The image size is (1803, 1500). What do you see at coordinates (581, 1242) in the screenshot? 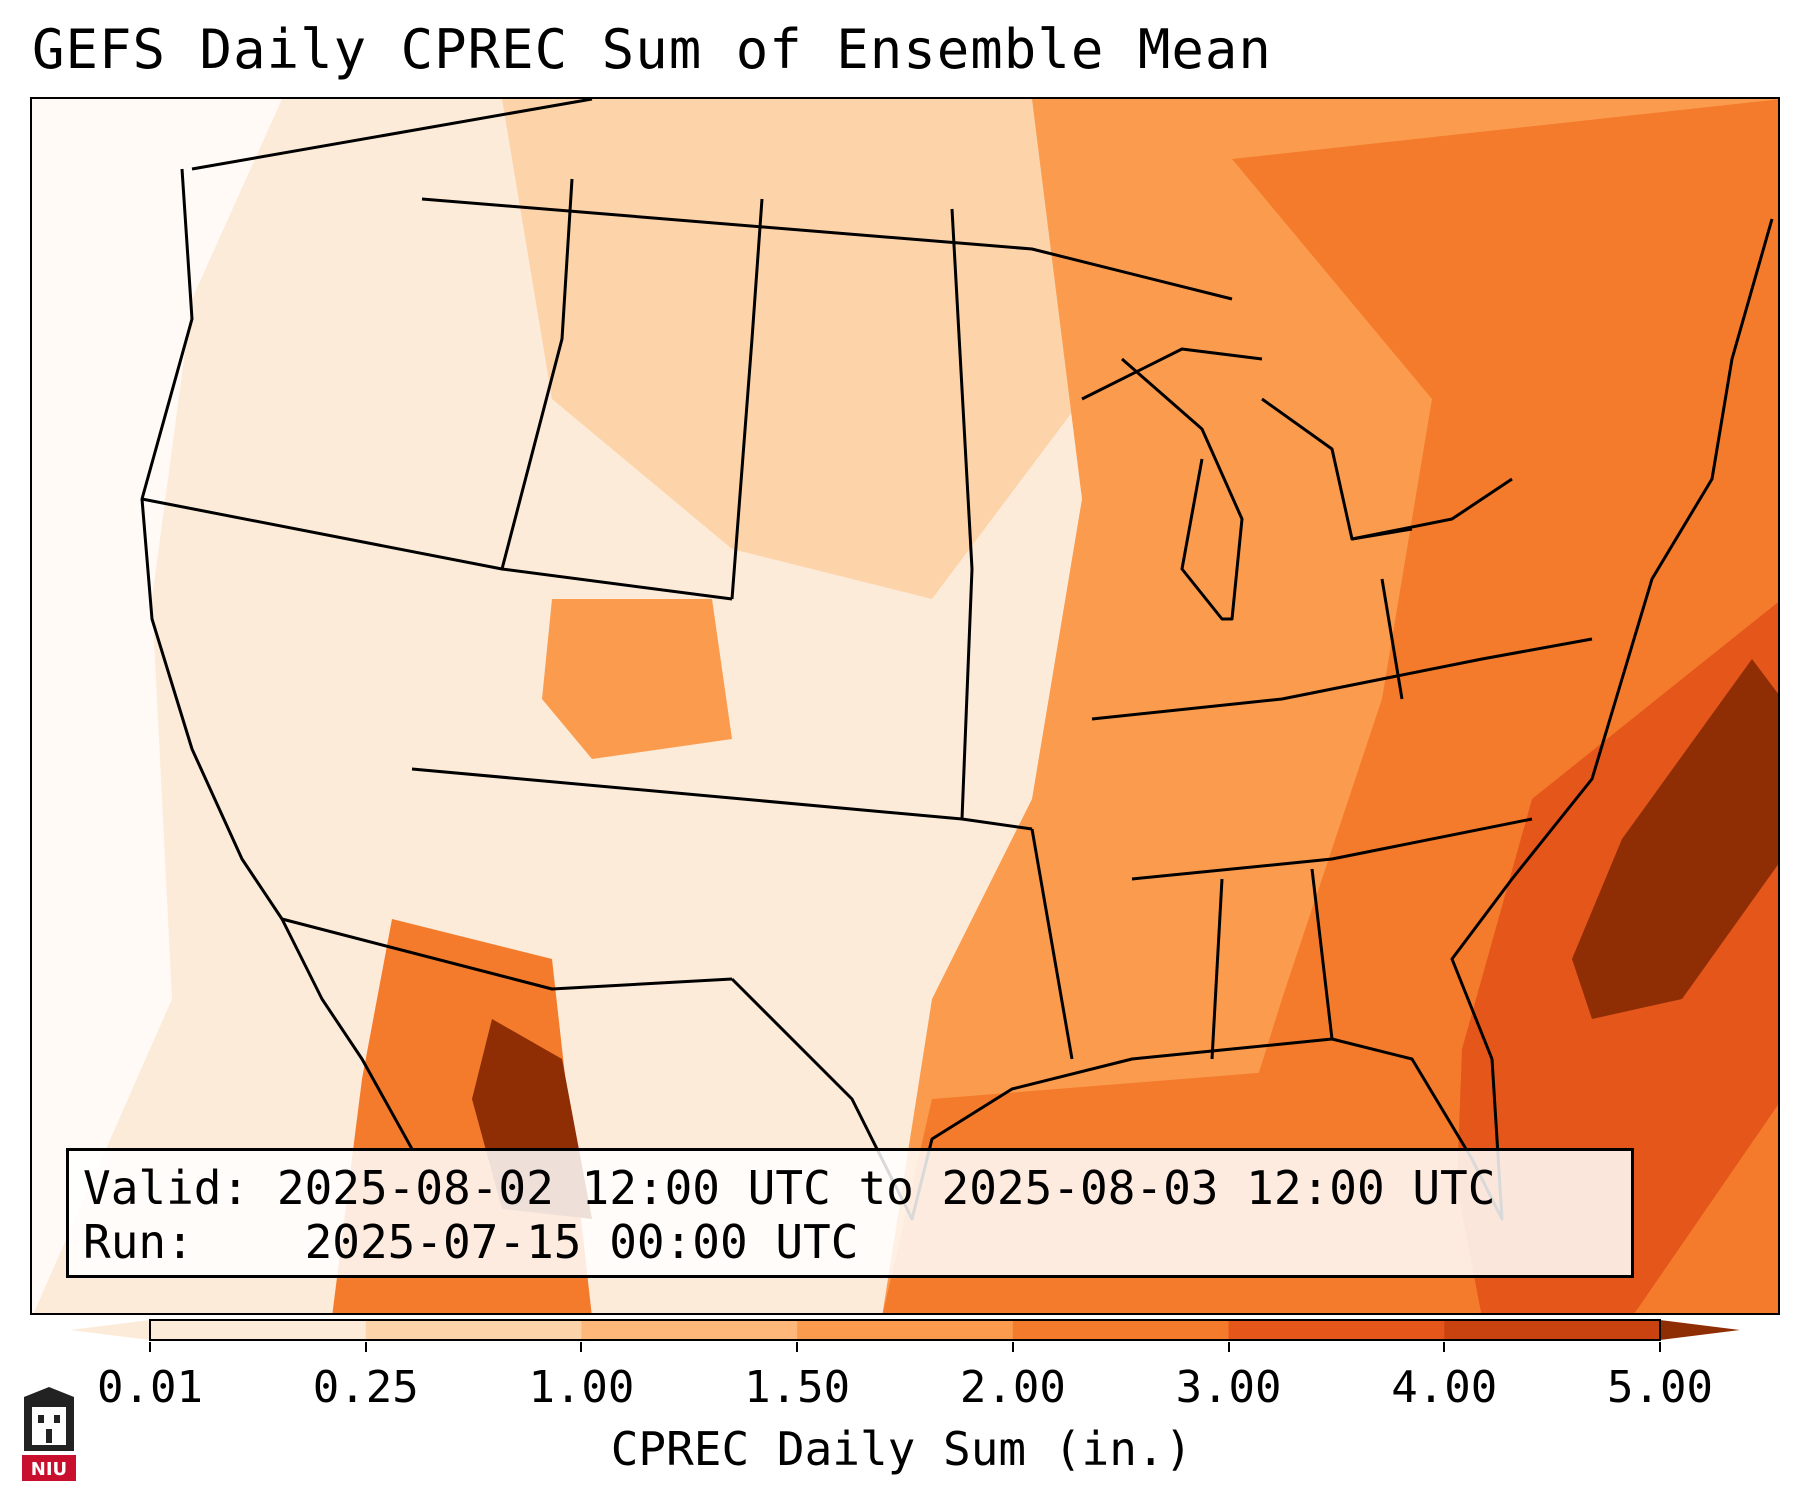
I see `run-value: 2025-07-15 00:00 UTC` at bounding box center [581, 1242].